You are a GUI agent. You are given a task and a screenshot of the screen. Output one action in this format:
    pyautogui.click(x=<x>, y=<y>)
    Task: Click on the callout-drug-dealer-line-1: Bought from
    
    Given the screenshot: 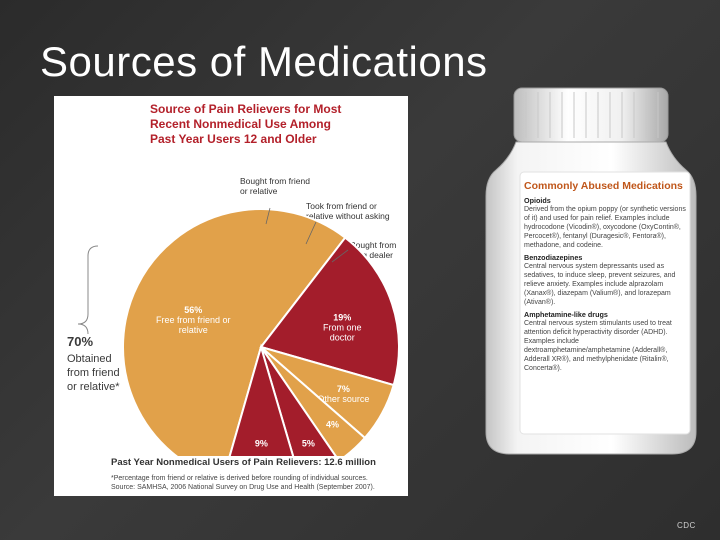 What is the action you would take?
    pyautogui.click(x=373, y=245)
    